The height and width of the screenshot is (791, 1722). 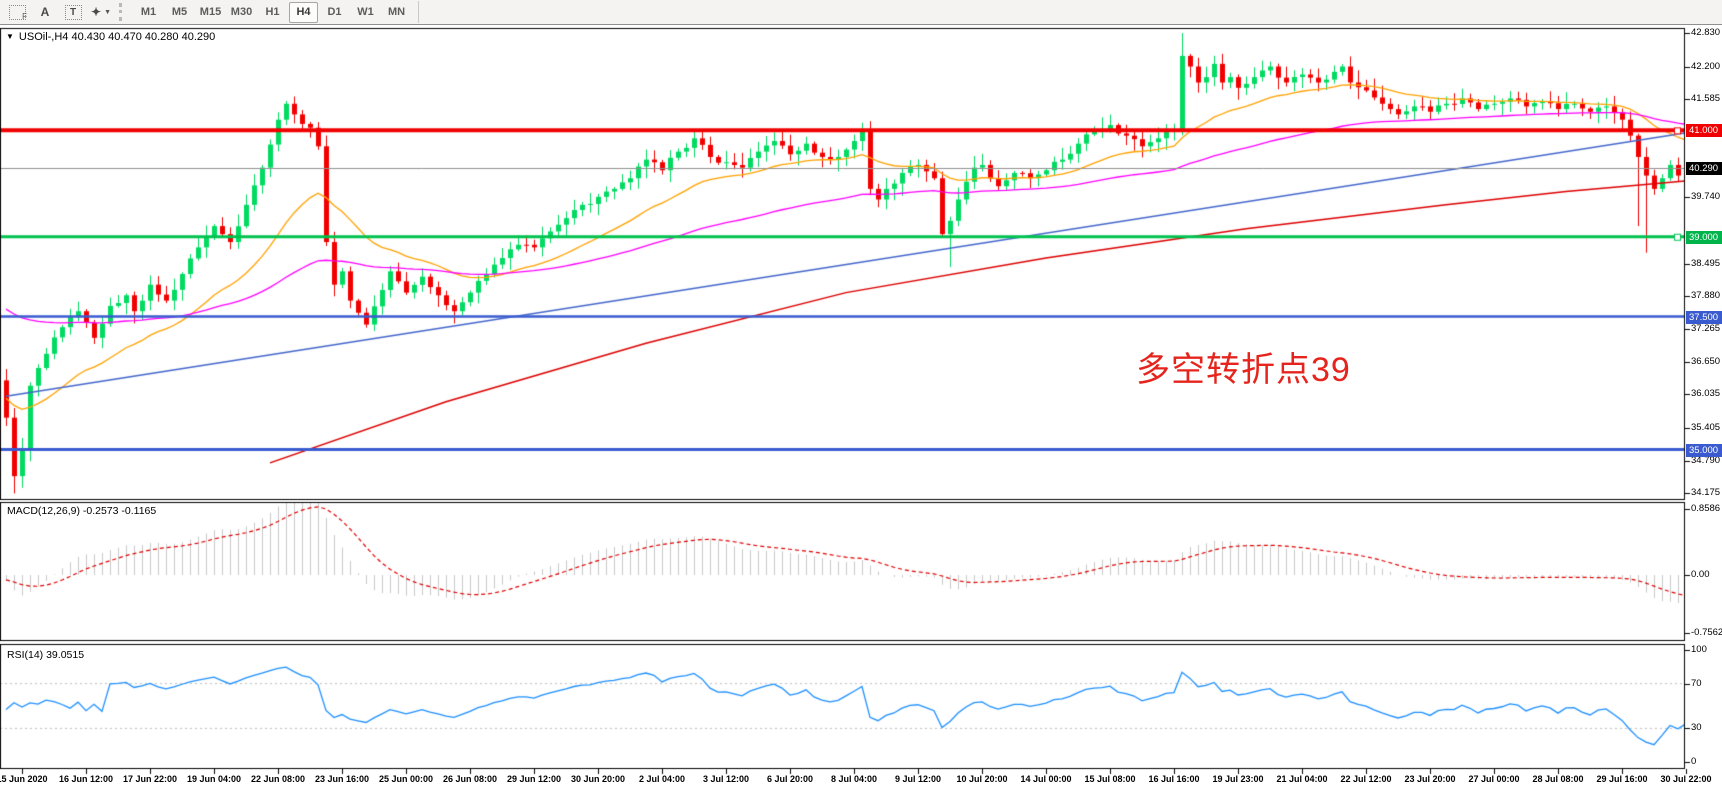 I want to click on time-axis-label: 16 Jul 16:00, so click(x=1174, y=779).